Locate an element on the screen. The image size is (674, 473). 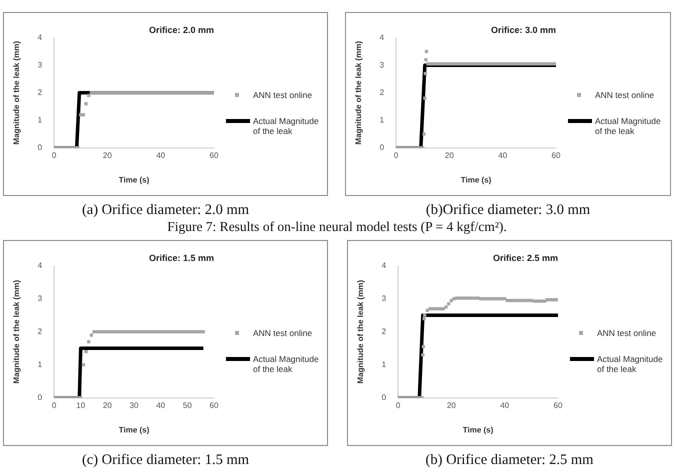
text: (c) Orifice diameter: 1.5 mm is located at coordinates (165, 460).